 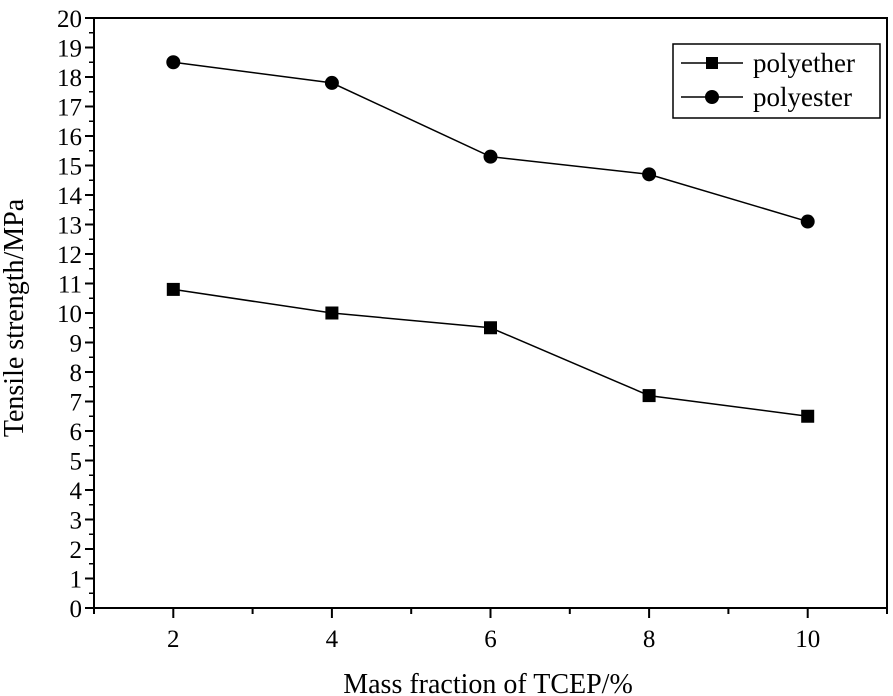 I want to click on y-tick-label-13: 13, so click(x=69, y=226).